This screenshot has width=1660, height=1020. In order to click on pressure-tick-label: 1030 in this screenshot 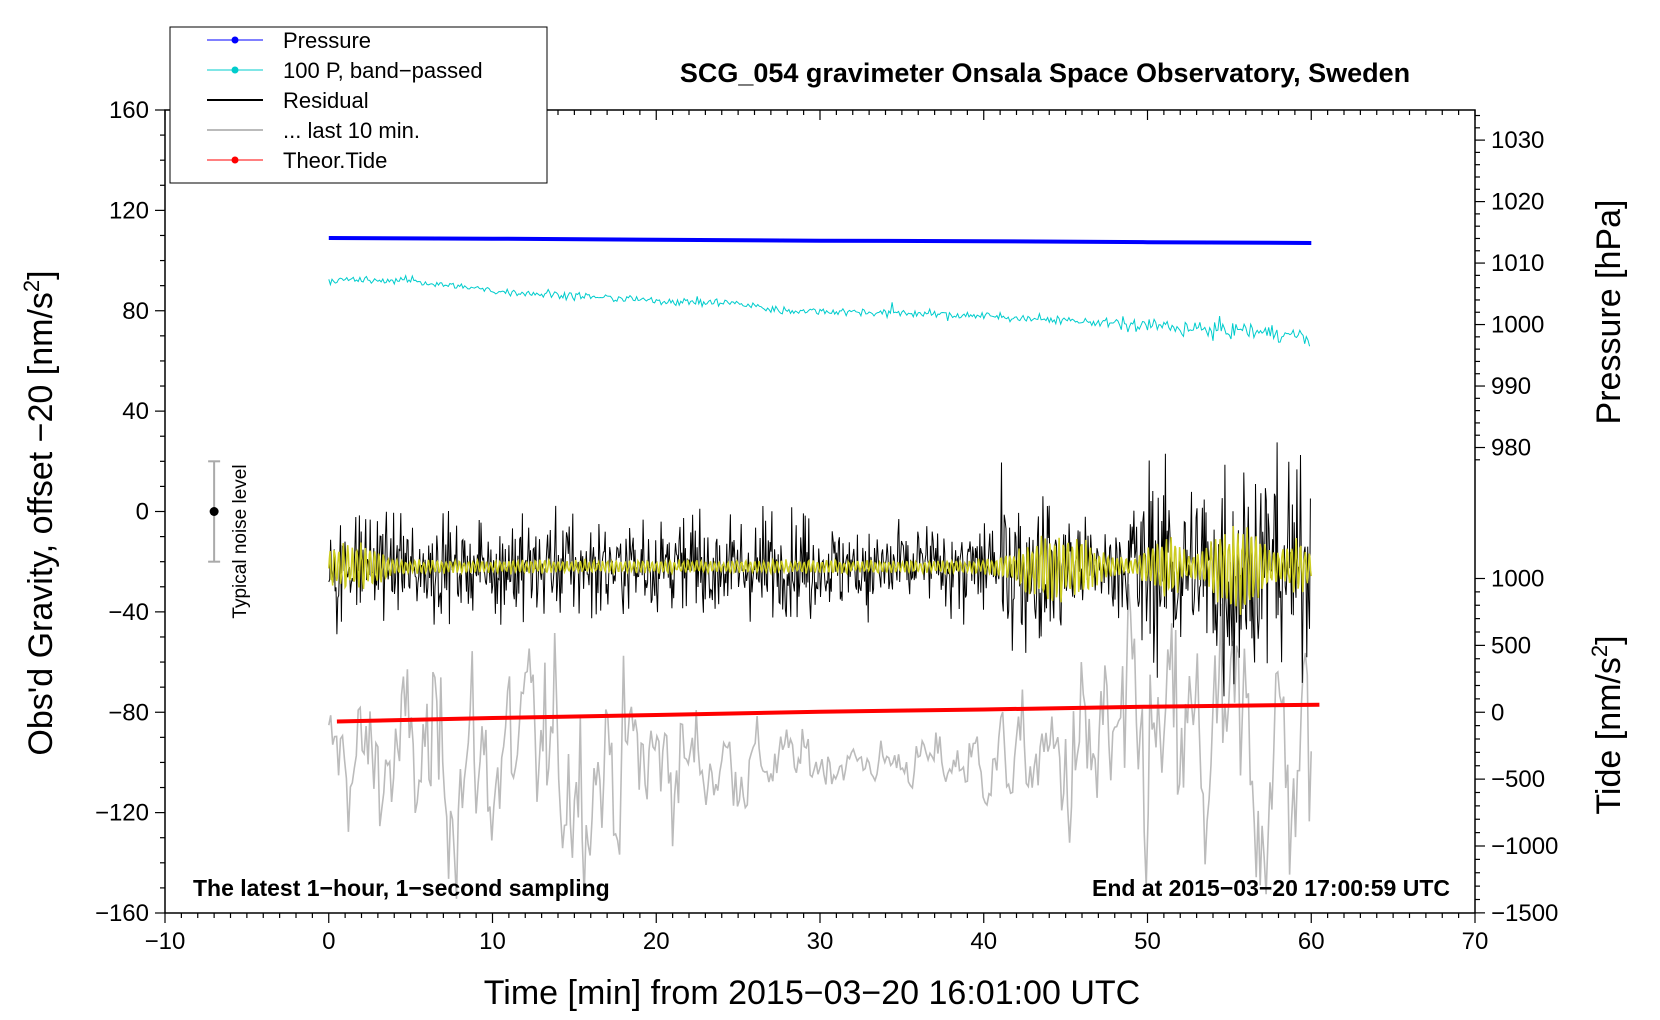, I will do `click(1517, 140)`.